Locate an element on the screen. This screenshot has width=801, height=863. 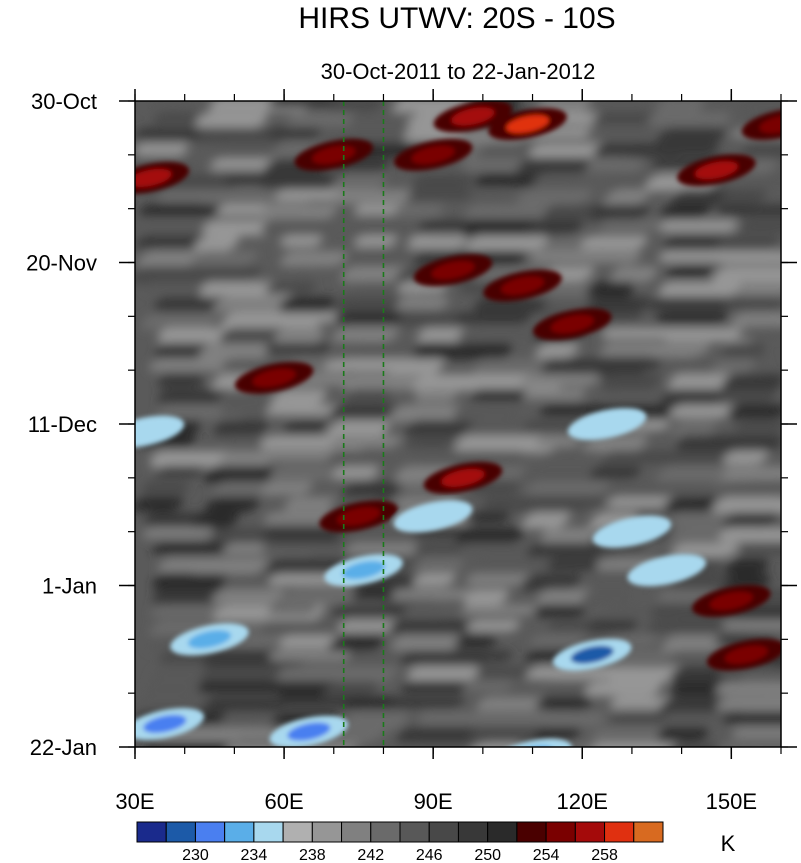
x-tick-label: 60E is located at coordinates (283, 801).